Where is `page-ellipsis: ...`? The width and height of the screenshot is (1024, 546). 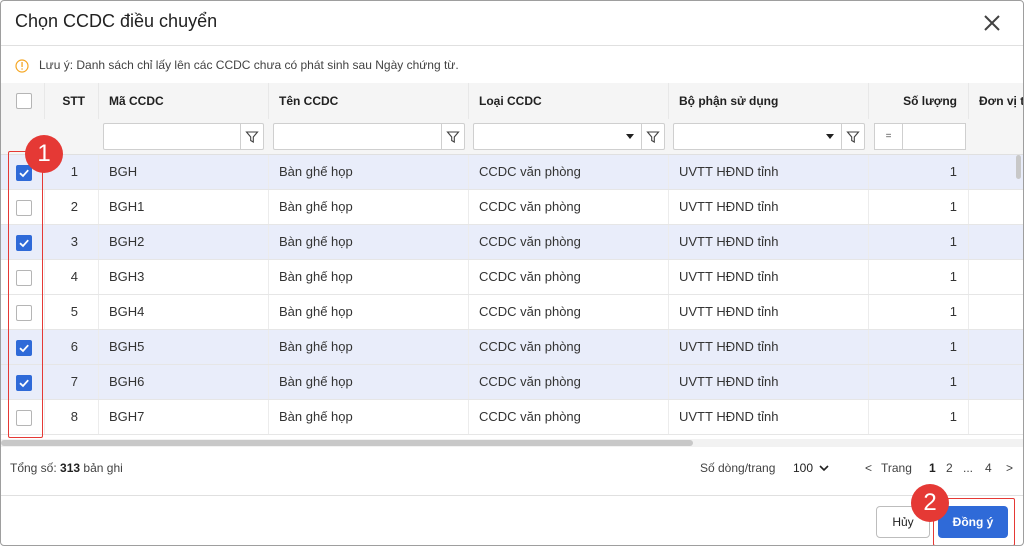 page-ellipsis: ... is located at coordinates (968, 468).